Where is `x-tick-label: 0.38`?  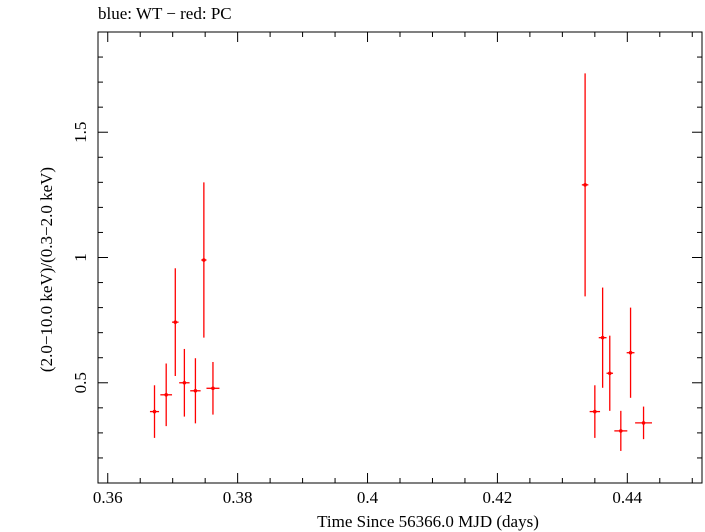
x-tick-label: 0.38 is located at coordinates (238, 497).